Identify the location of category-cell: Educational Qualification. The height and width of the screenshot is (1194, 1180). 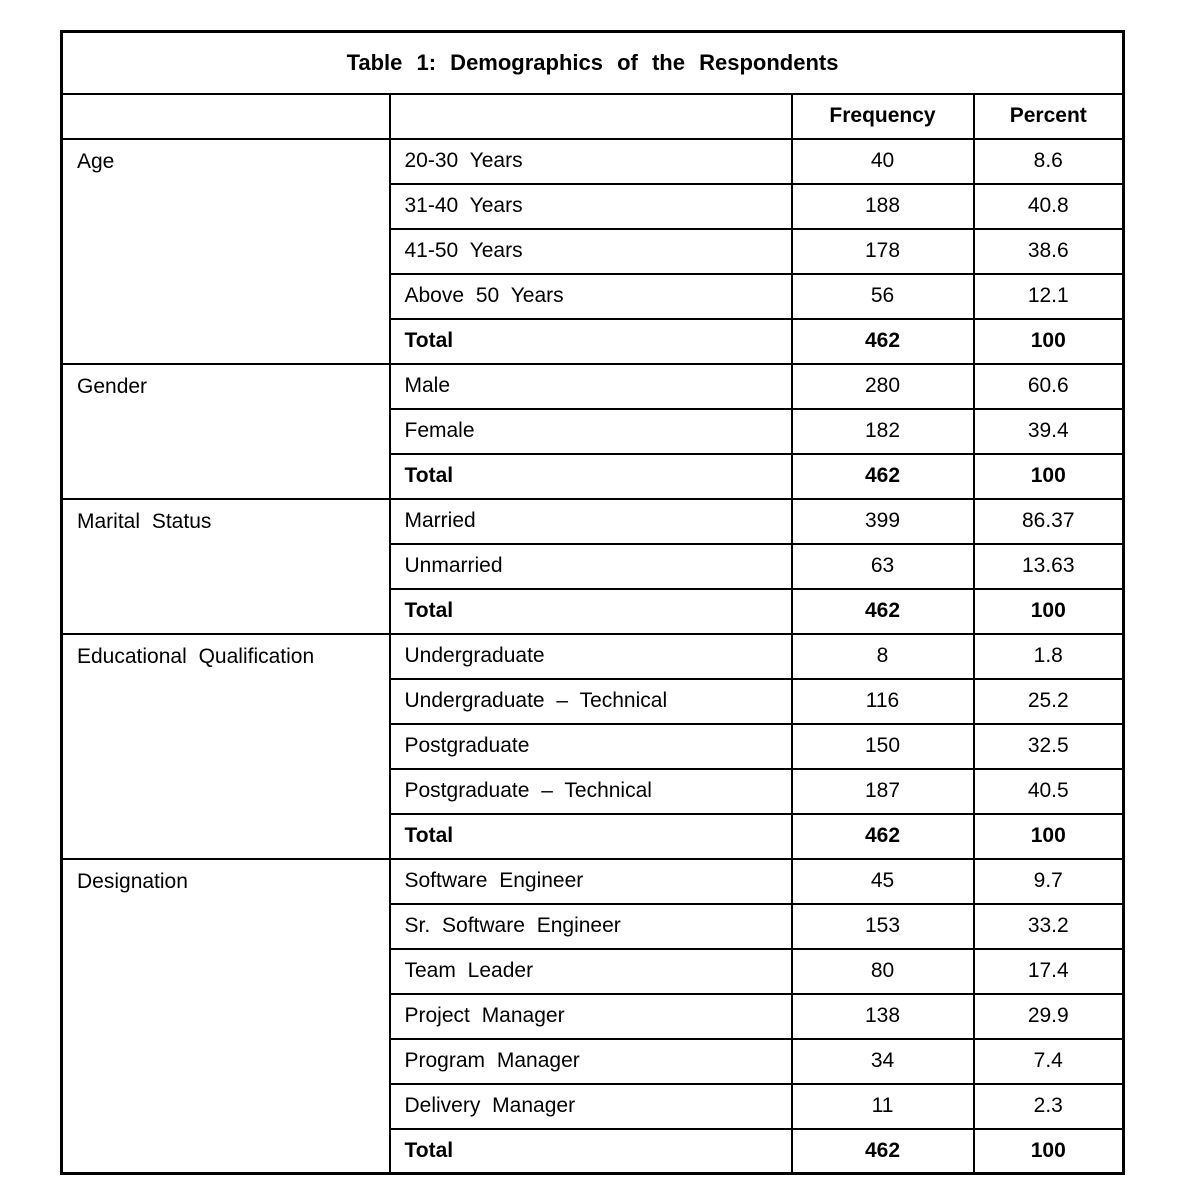
(225, 746).